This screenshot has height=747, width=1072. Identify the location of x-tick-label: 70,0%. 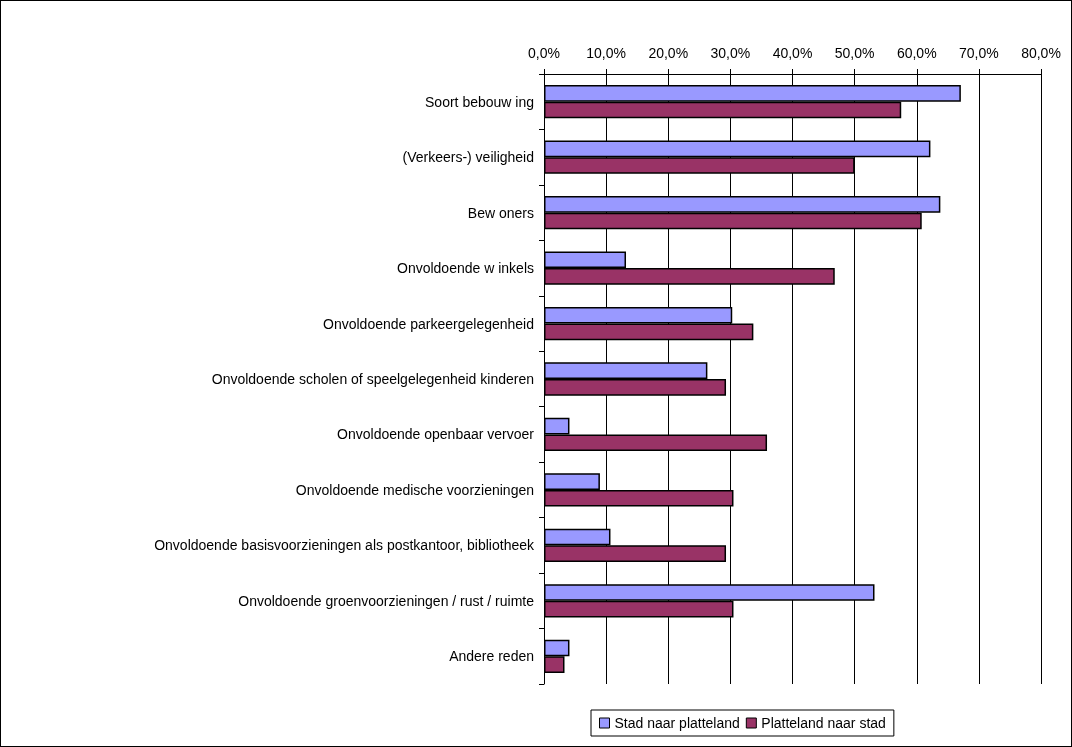
(979, 53).